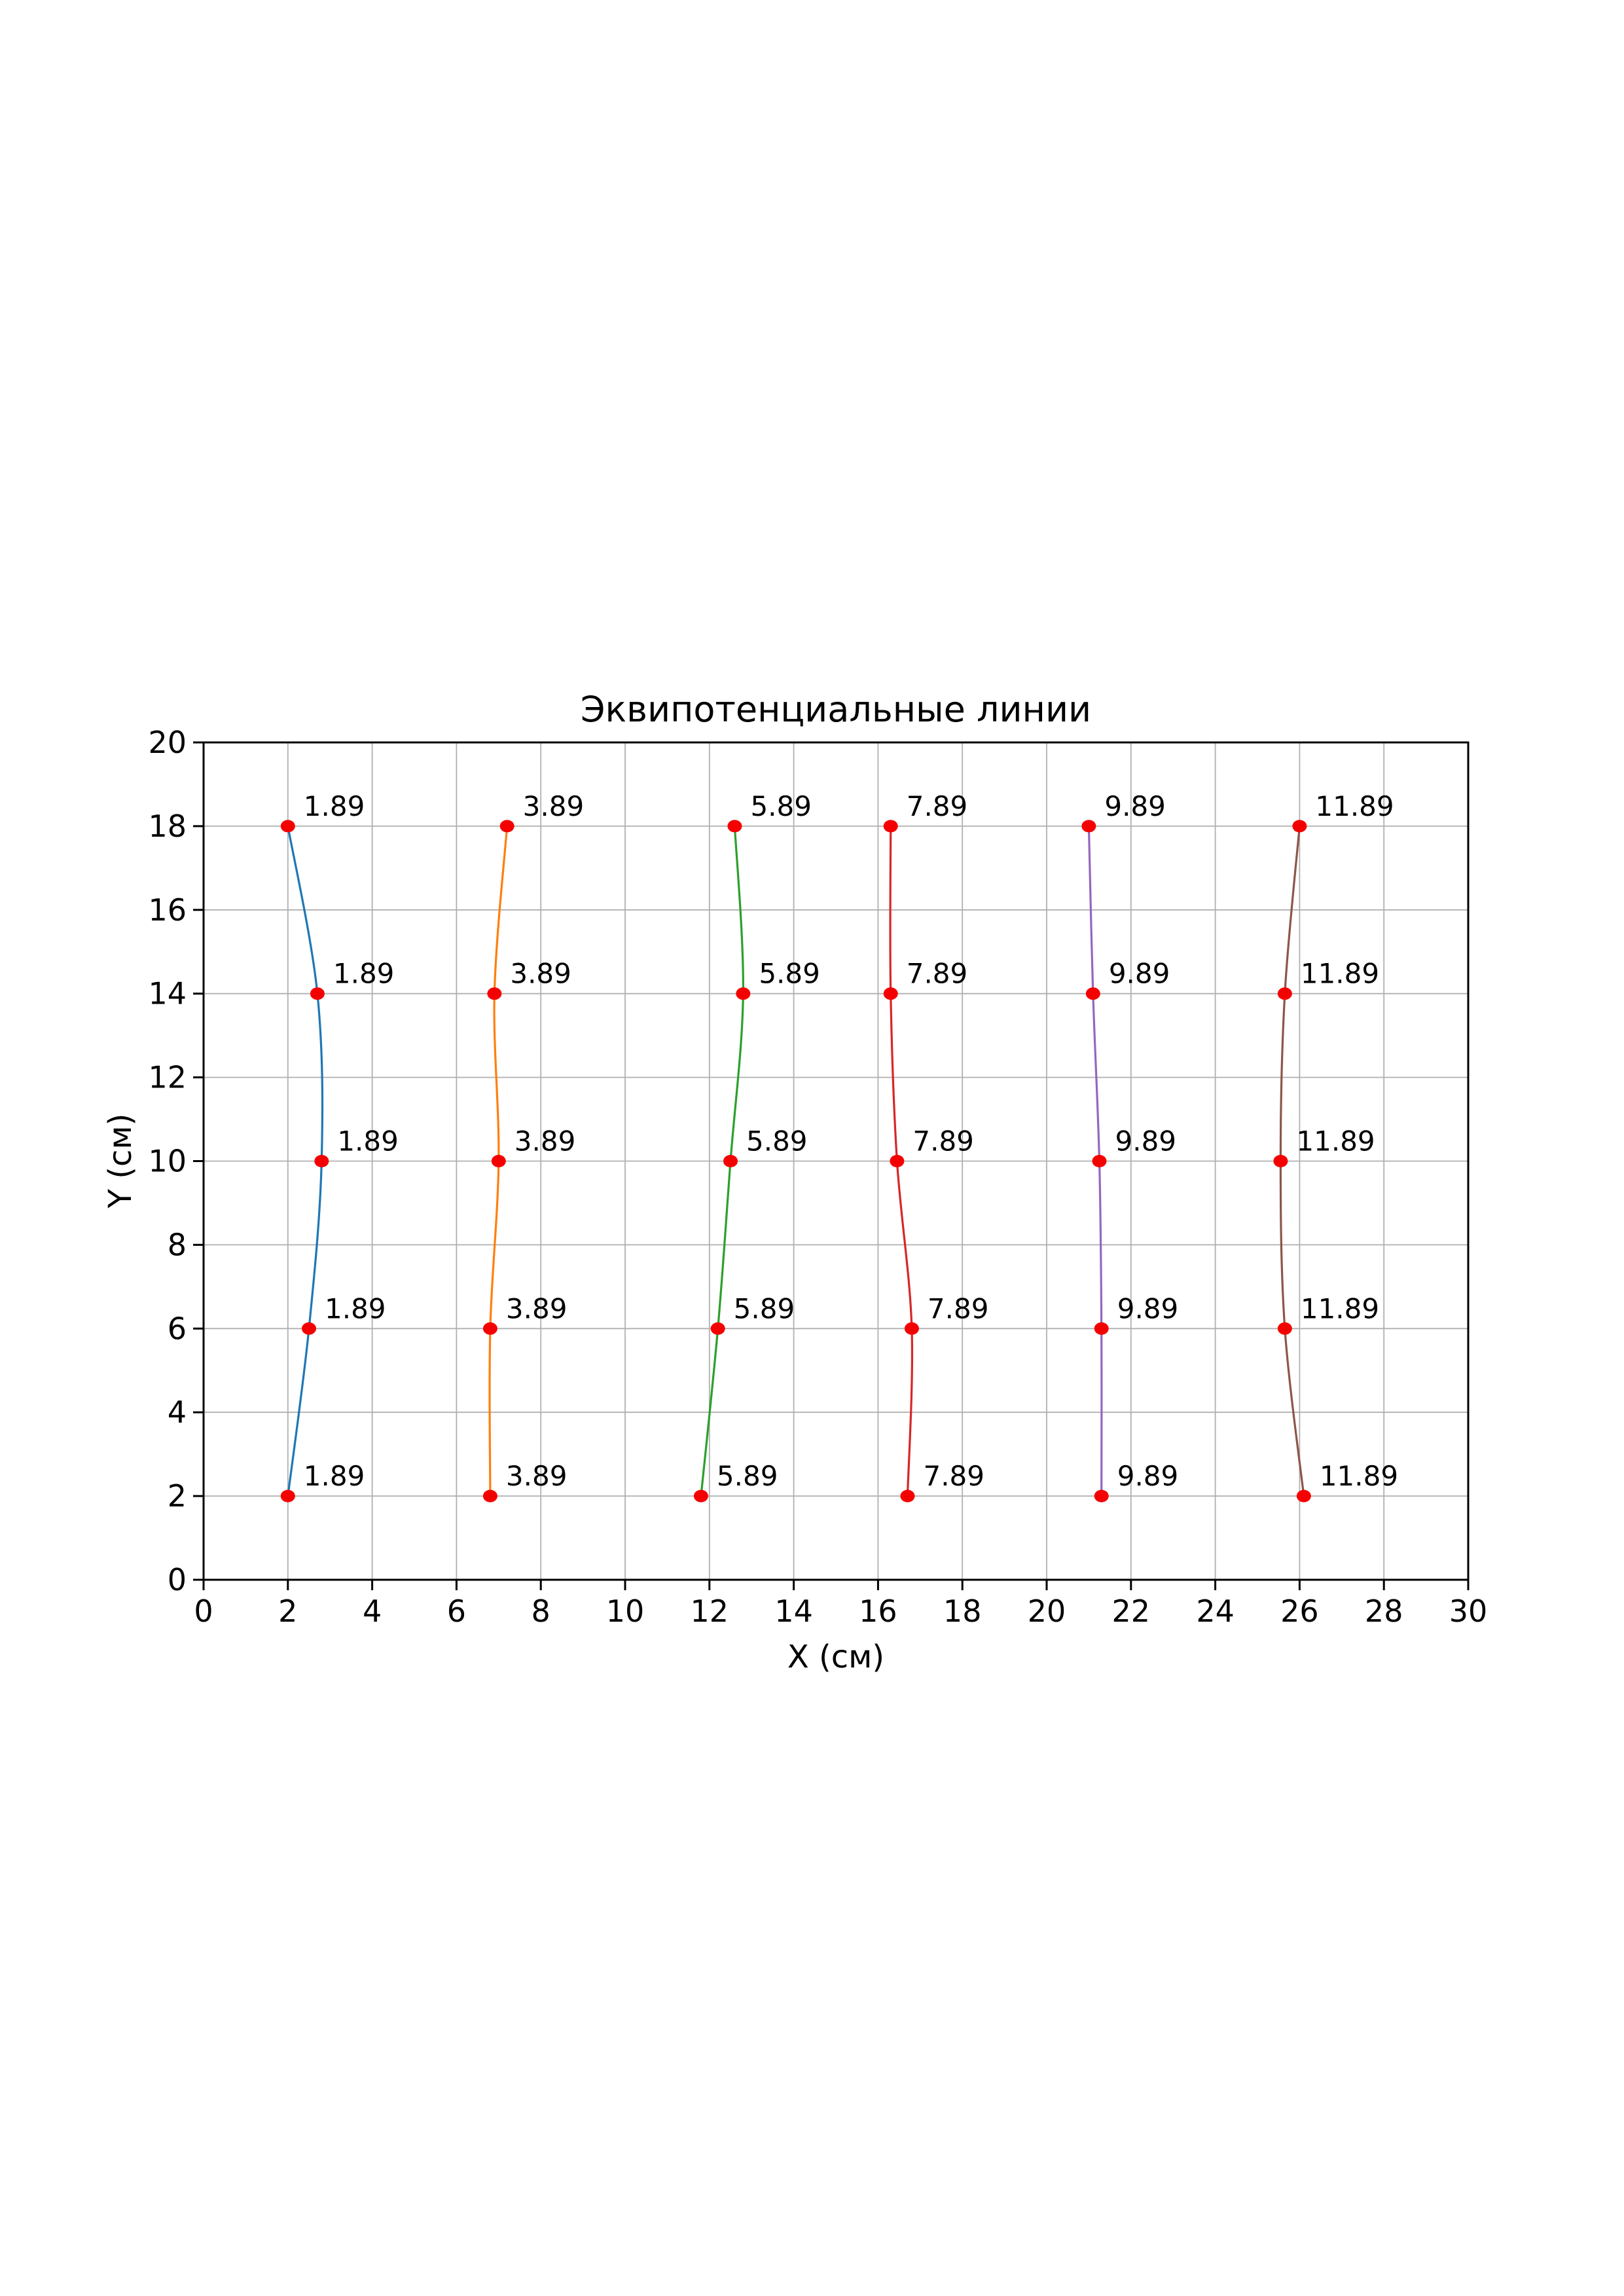  What do you see at coordinates (203, 1611) in the screenshot?
I see `x-tick-label: 0` at bounding box center [203, 1611].